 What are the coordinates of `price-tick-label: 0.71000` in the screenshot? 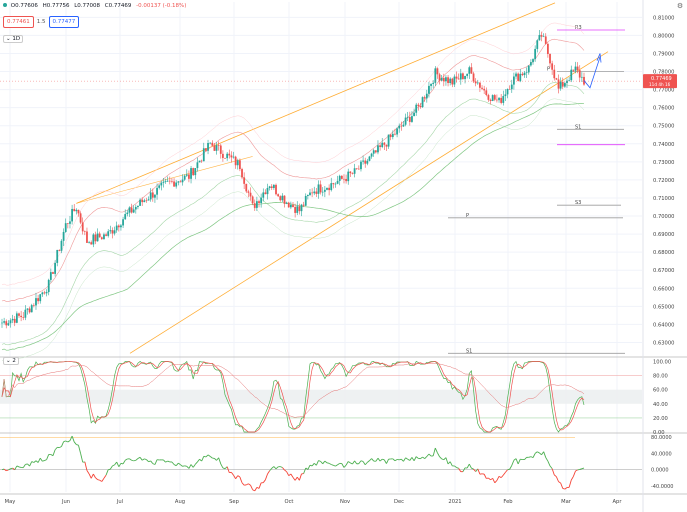 It's located at (663, 199).